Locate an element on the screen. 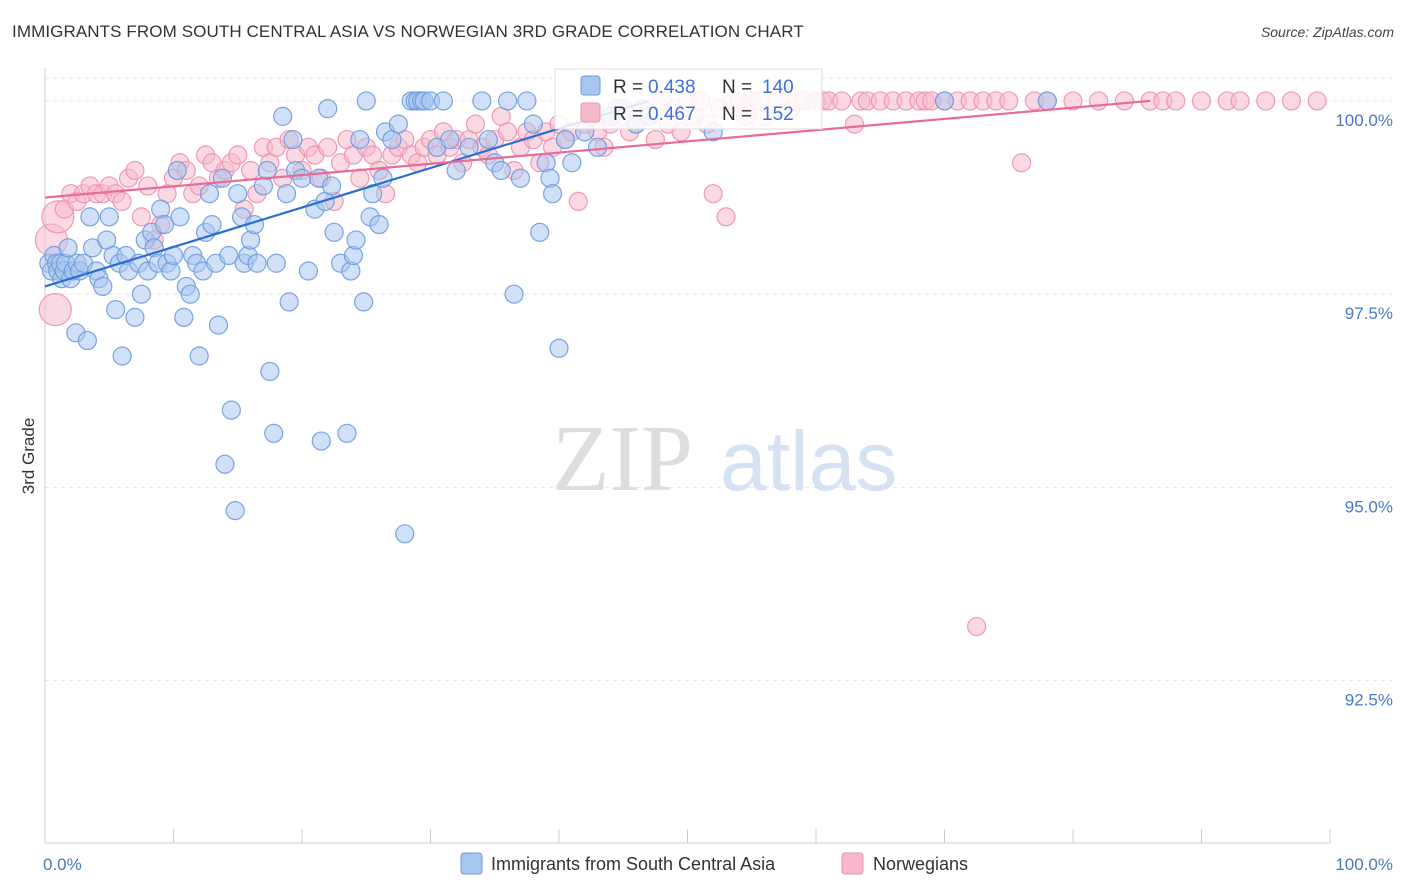 The width and height of the screenshot is (1406, 892). stats-r-label-blue: R = is located at coordinates (628, 87).